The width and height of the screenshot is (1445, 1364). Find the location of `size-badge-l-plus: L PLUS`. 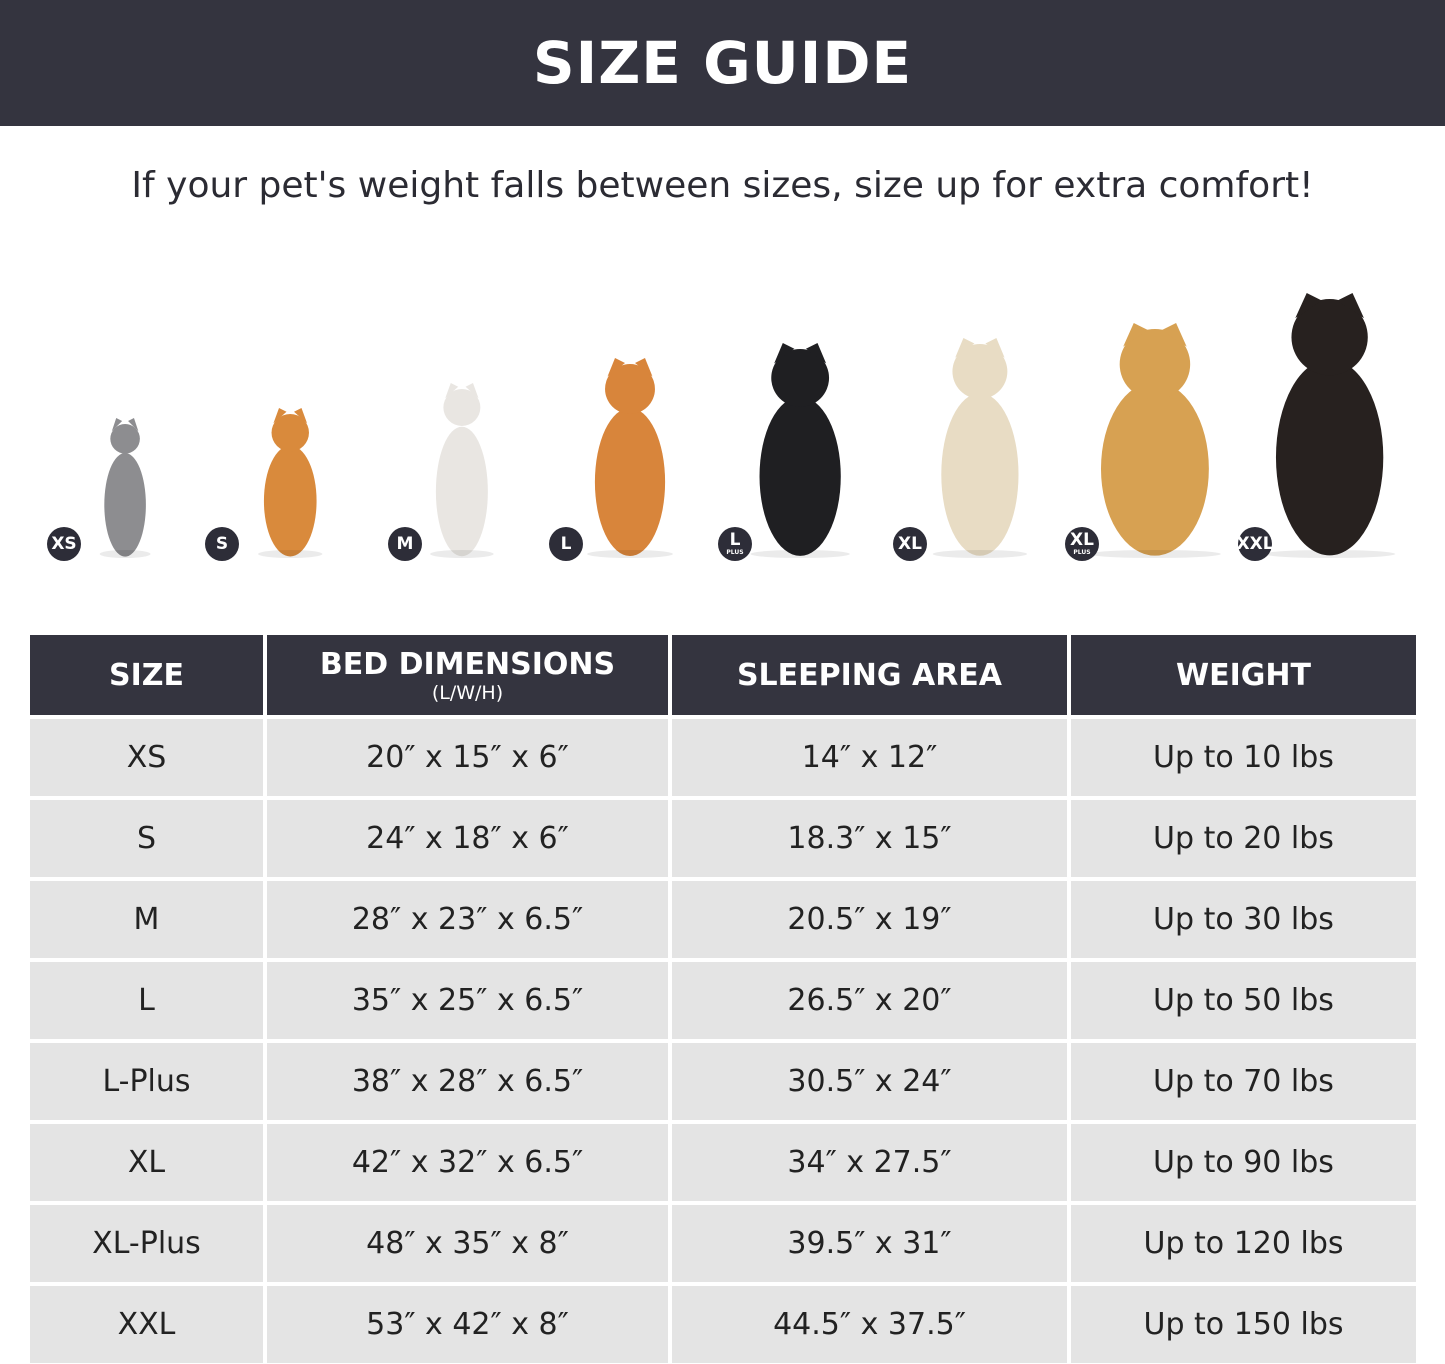

size-badge-l-plus: L PLUS is located at coordinates (735, 544).